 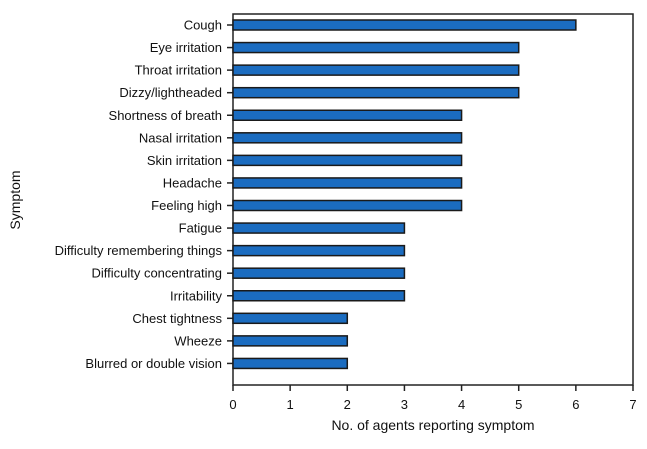 What do you see at coordinates (203, 25) in the screenshot?
I see `y-tick-label: Cough` at bounding box center [203, 25].